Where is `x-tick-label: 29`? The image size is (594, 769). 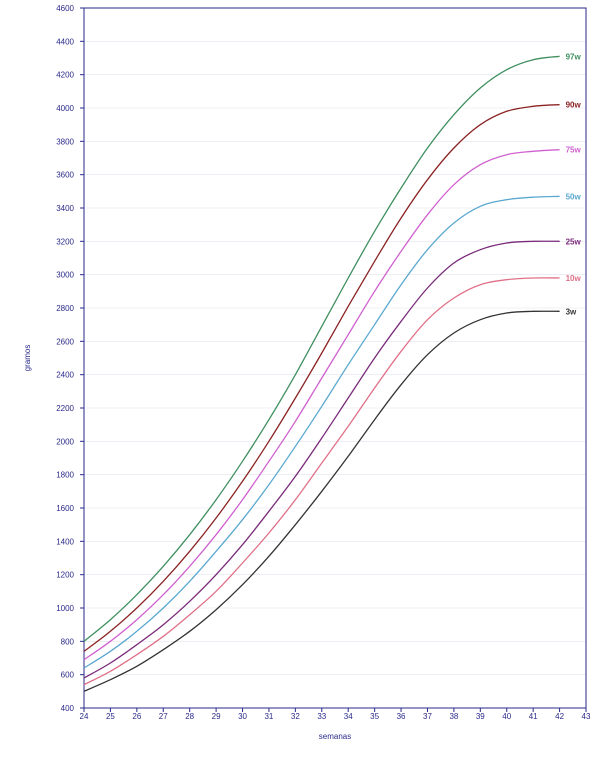 x-tick-label: 29 is located at coordinates (216, 716).